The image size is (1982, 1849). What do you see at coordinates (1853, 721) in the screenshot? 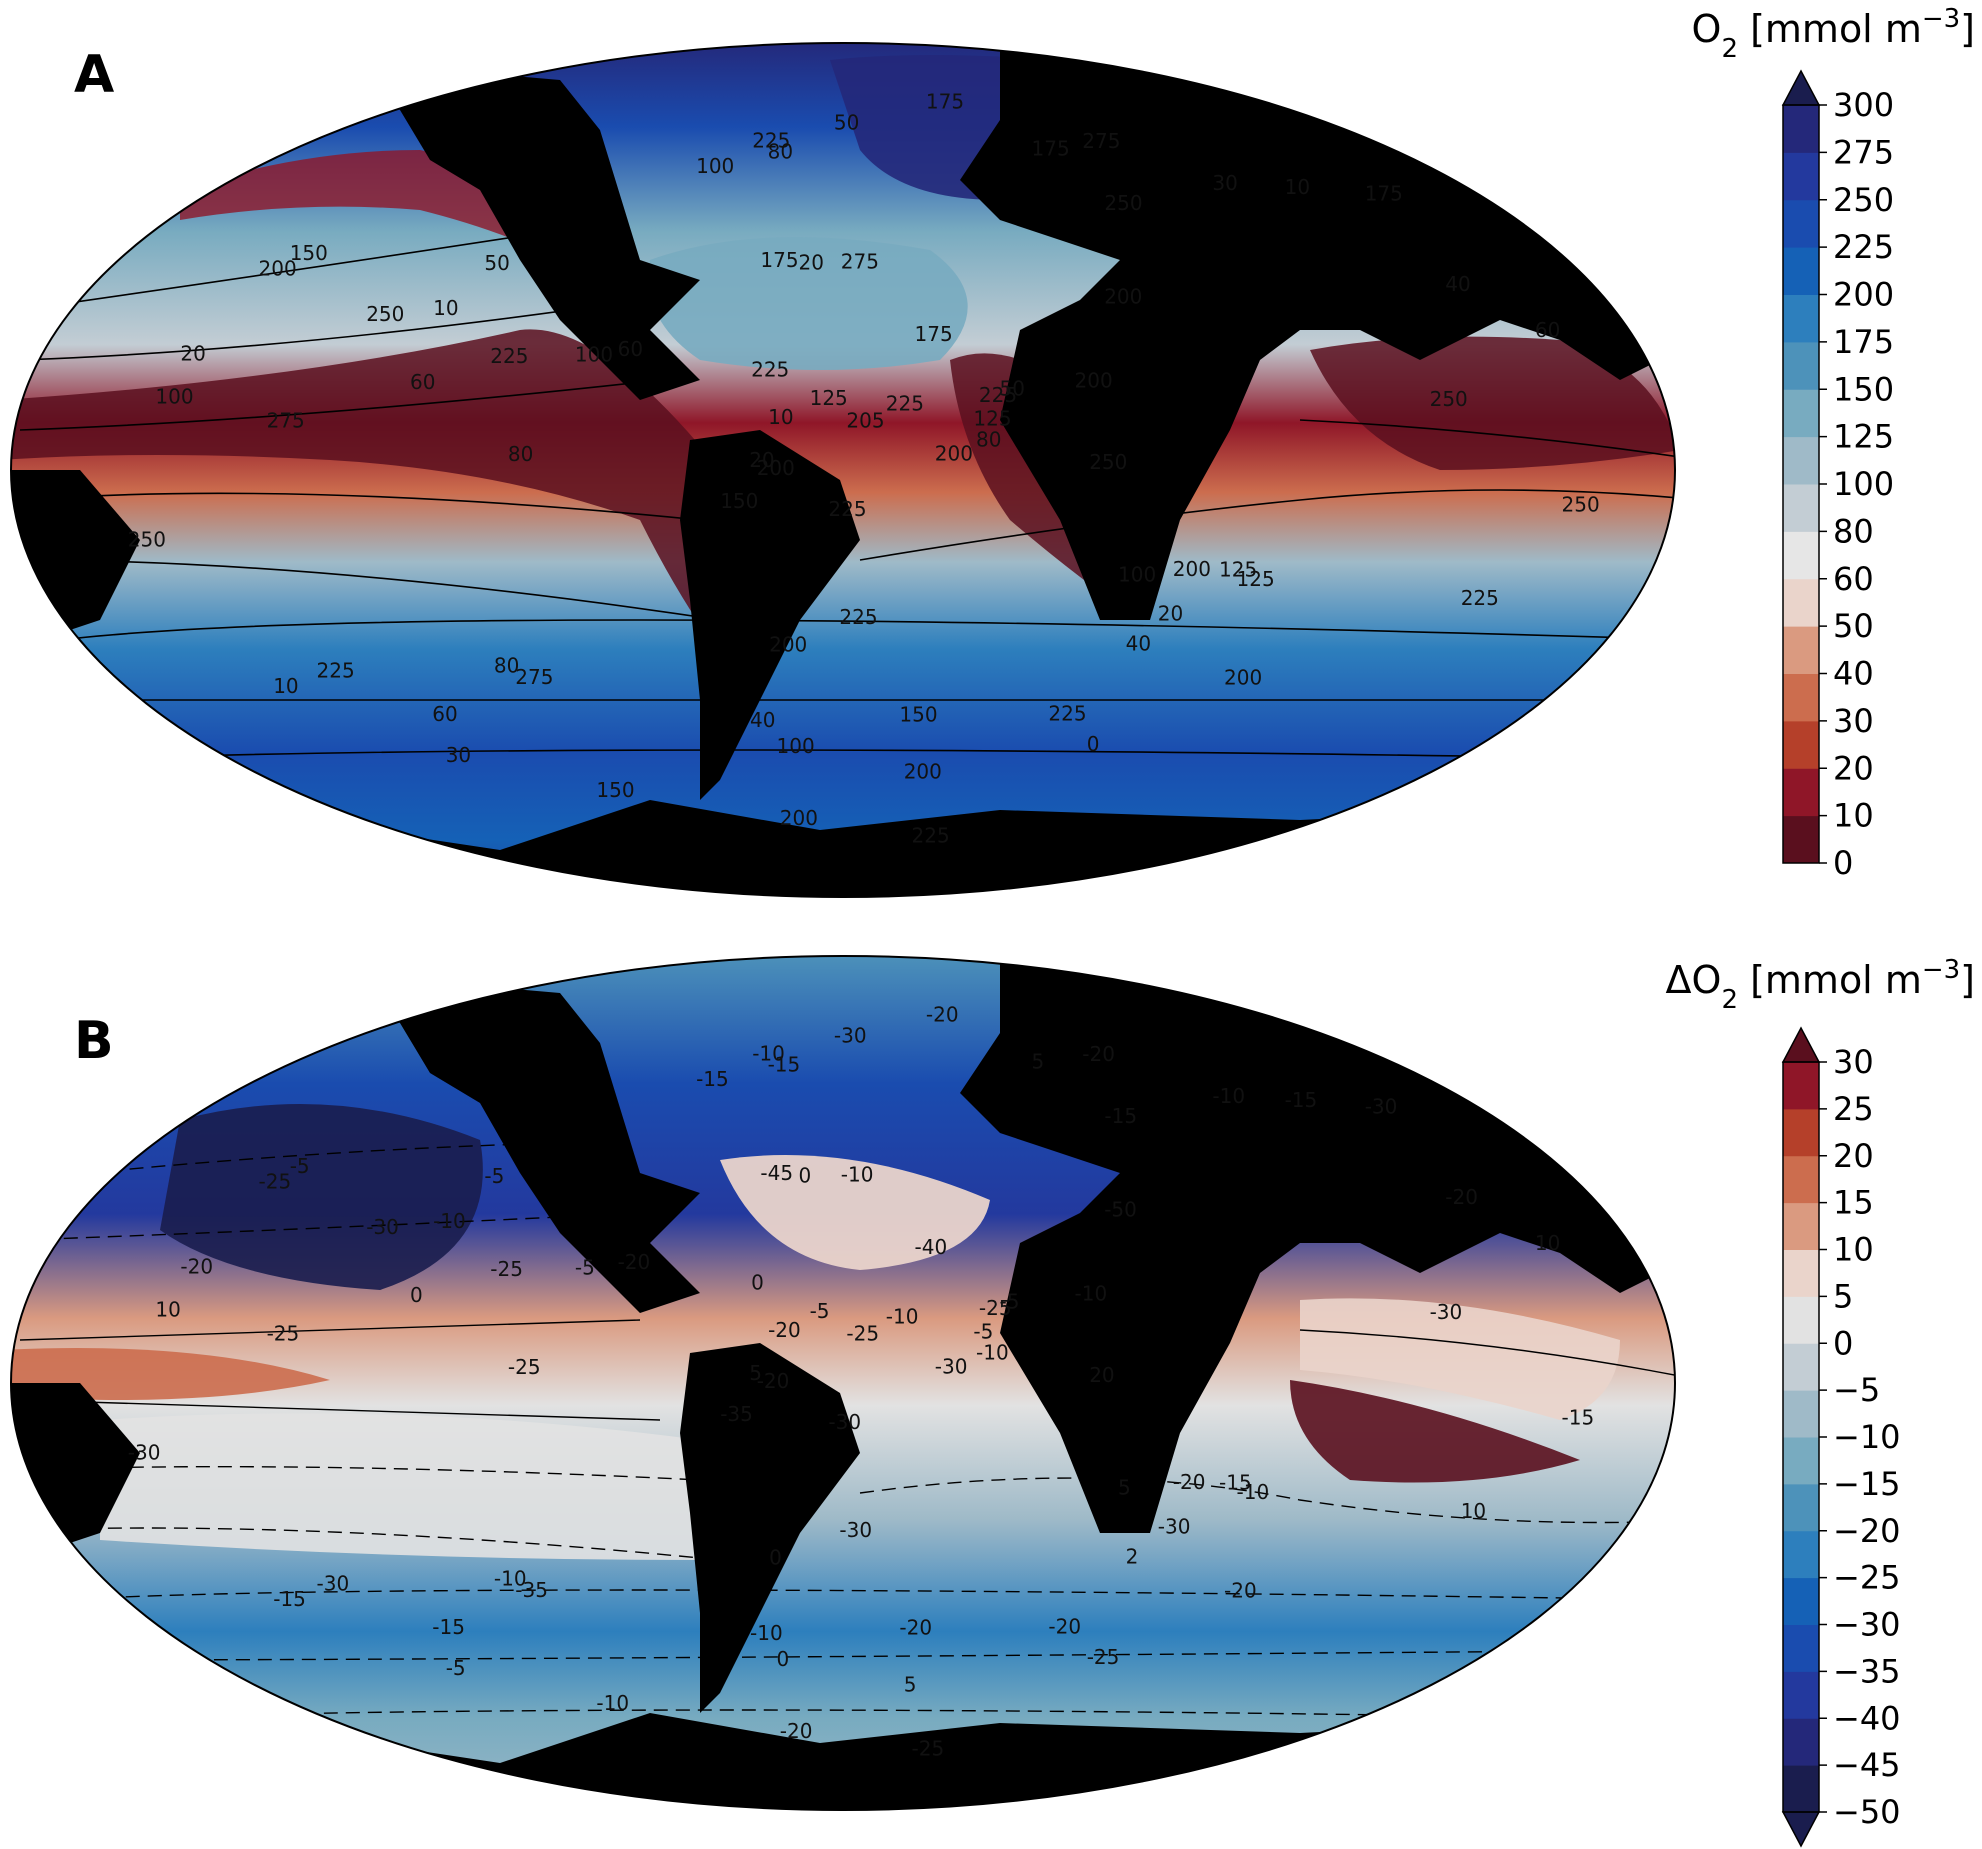
I see `colorbar-a-tick-label: 30` at bounding box center [1853, 721].